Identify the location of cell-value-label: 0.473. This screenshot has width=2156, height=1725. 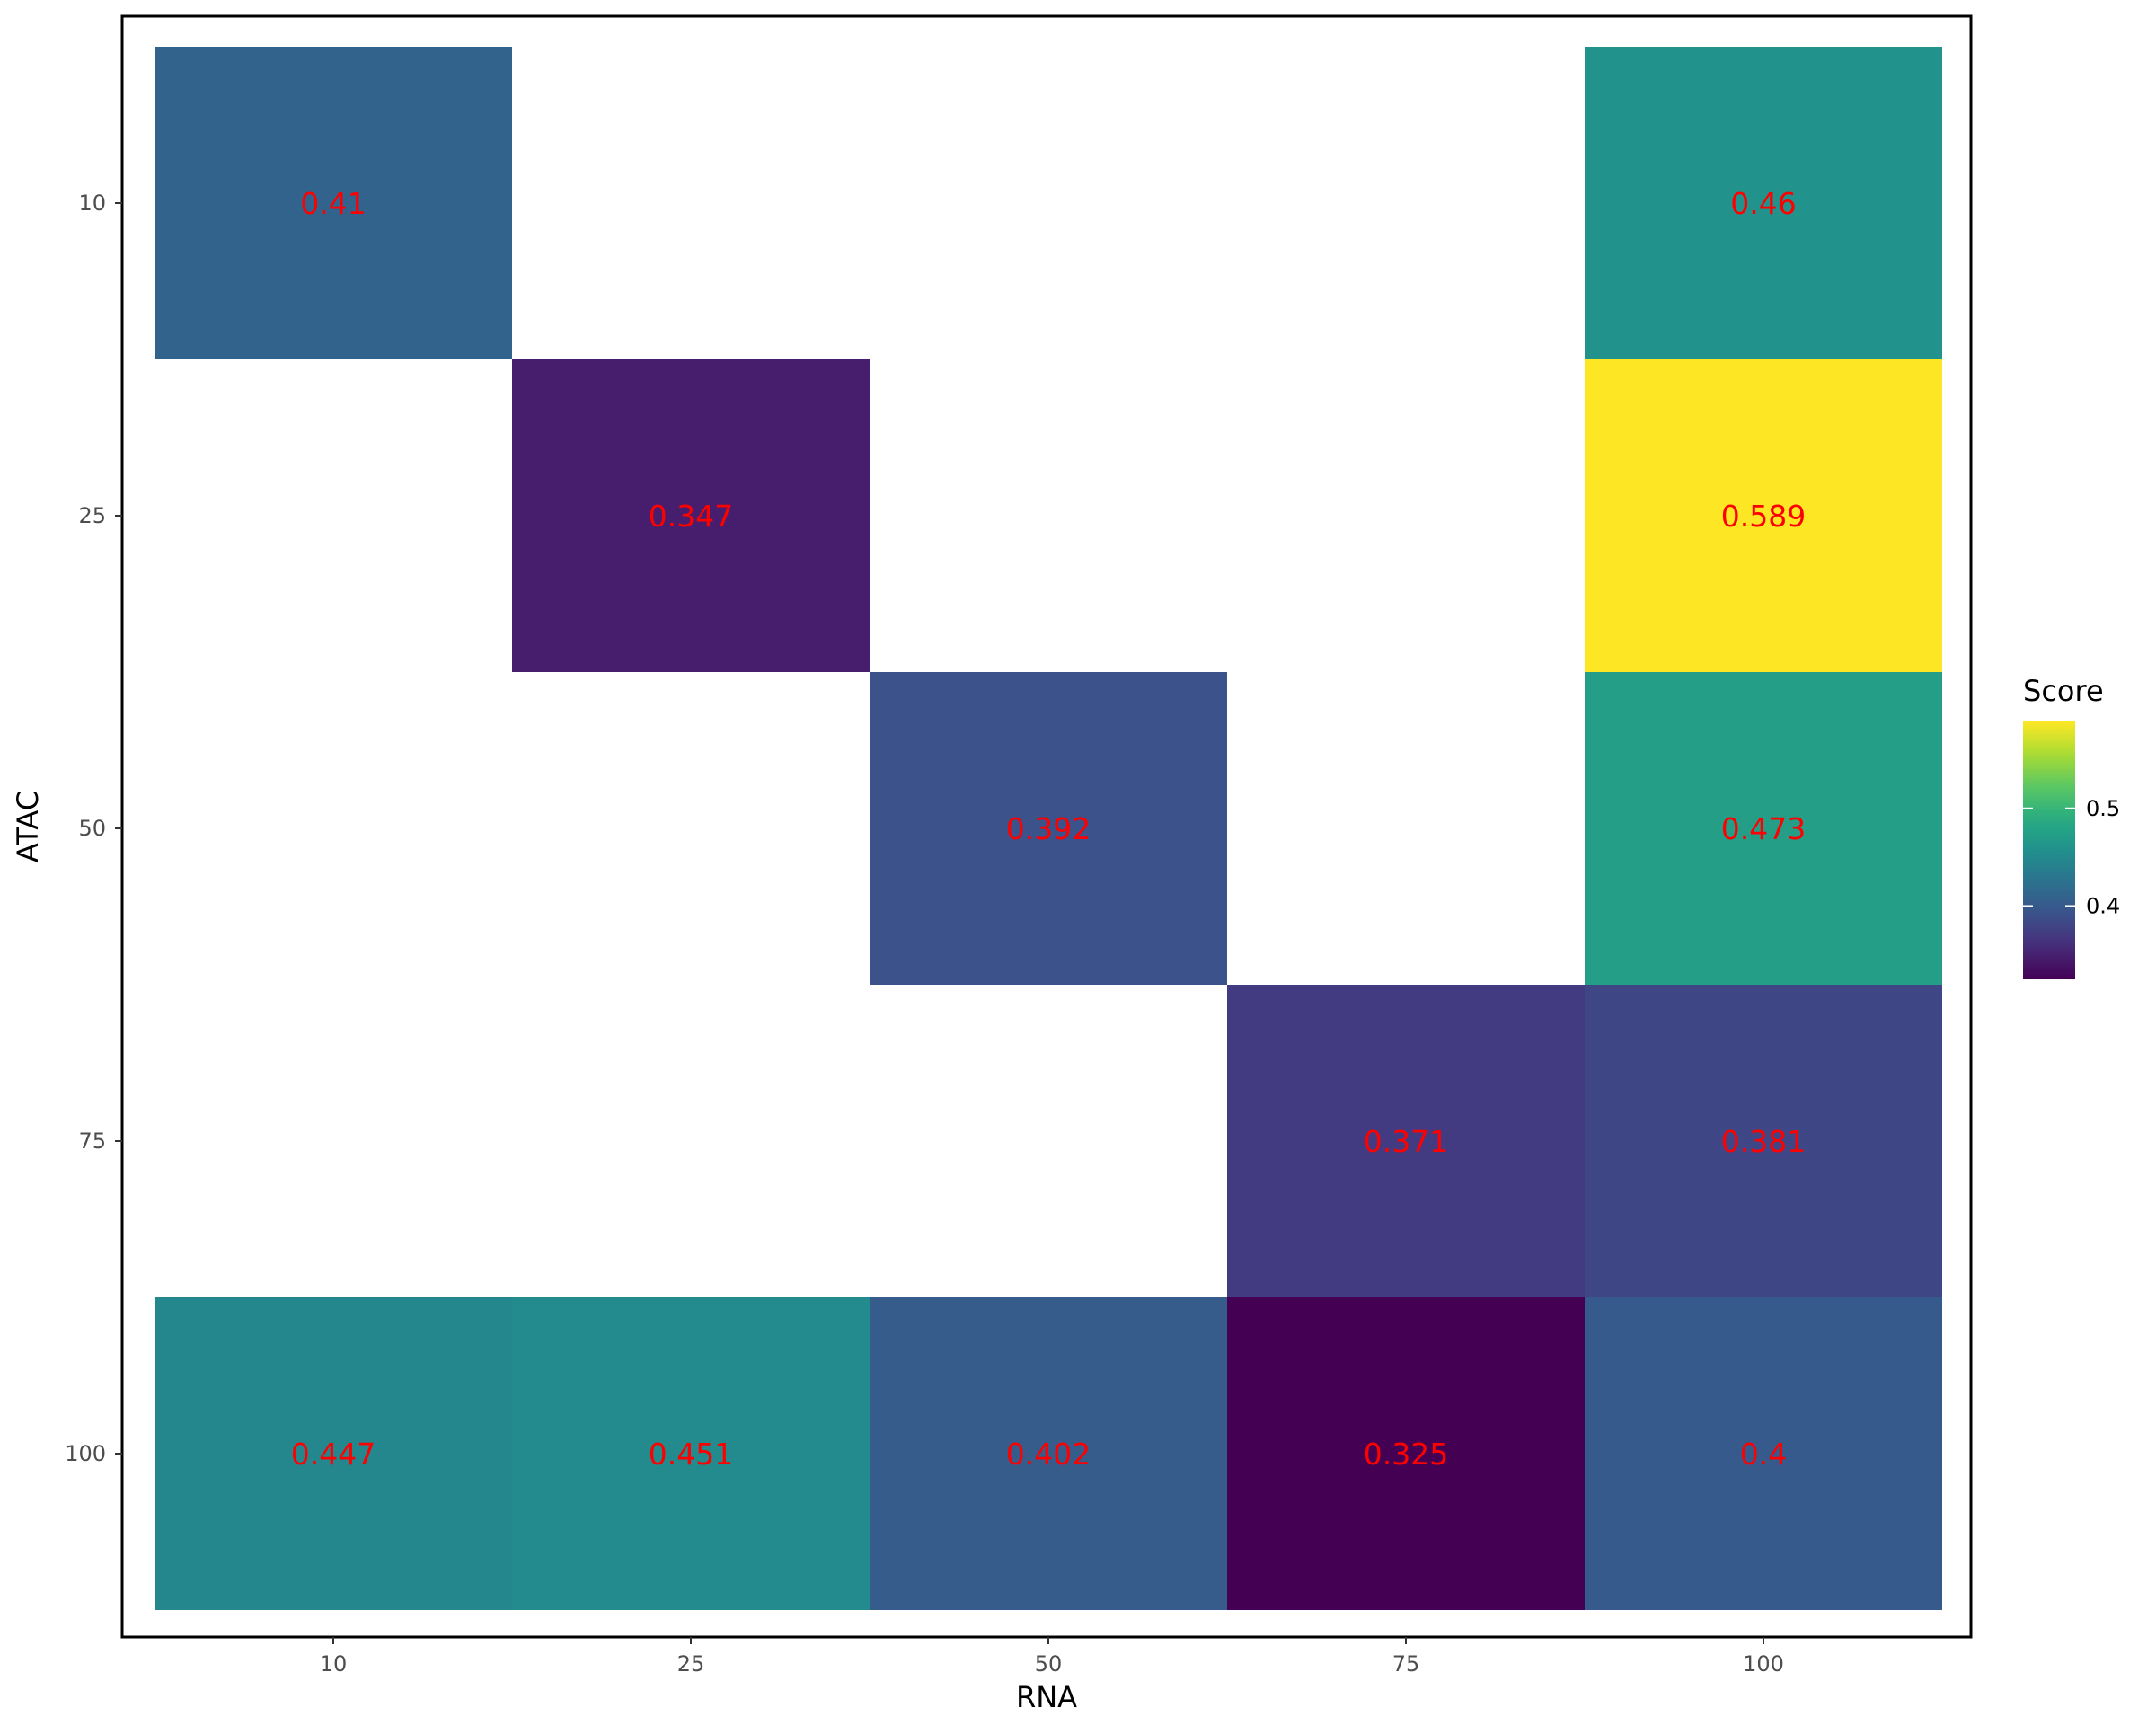
(1763, 828).